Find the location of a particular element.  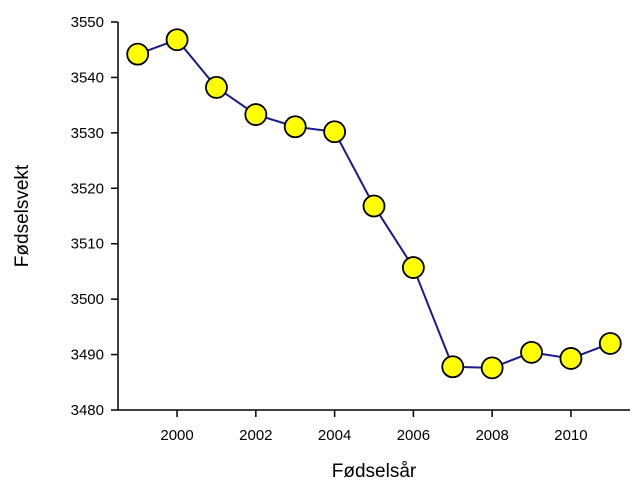

x-tick-label: 2006 is located at coordinates (413, 435).